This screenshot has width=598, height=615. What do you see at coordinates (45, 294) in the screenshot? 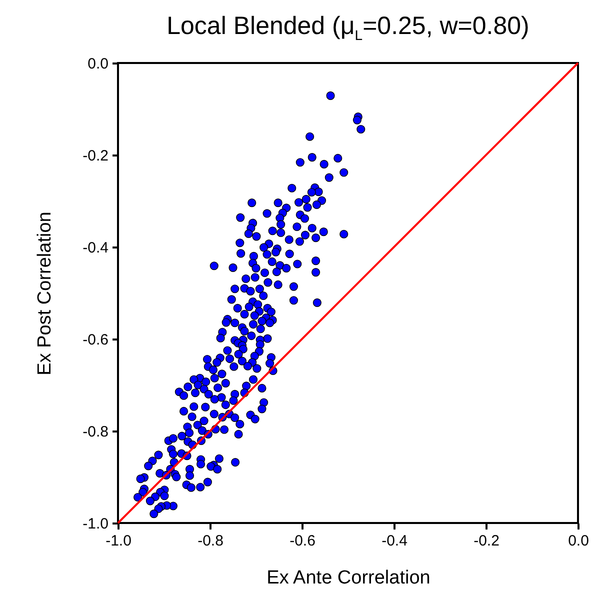
I see `y-axis-title: Ex Post Correlation` at bounding box center [45, 294].